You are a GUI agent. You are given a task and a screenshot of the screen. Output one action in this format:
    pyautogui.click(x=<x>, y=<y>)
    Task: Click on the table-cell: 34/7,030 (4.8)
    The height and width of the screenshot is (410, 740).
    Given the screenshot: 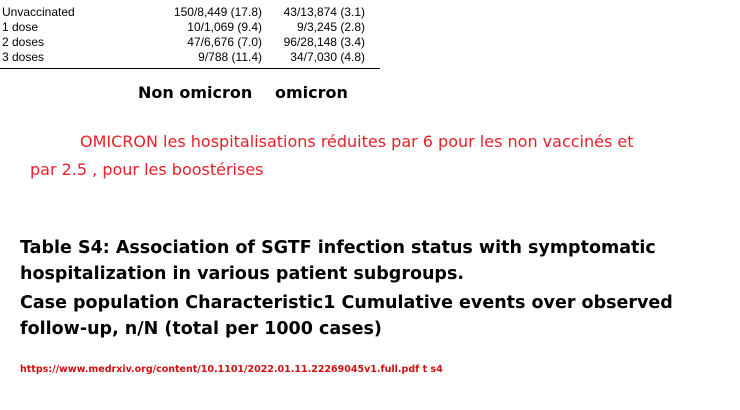 What is the action you would take?
    pyautogui.click(x=327, y=57)
    